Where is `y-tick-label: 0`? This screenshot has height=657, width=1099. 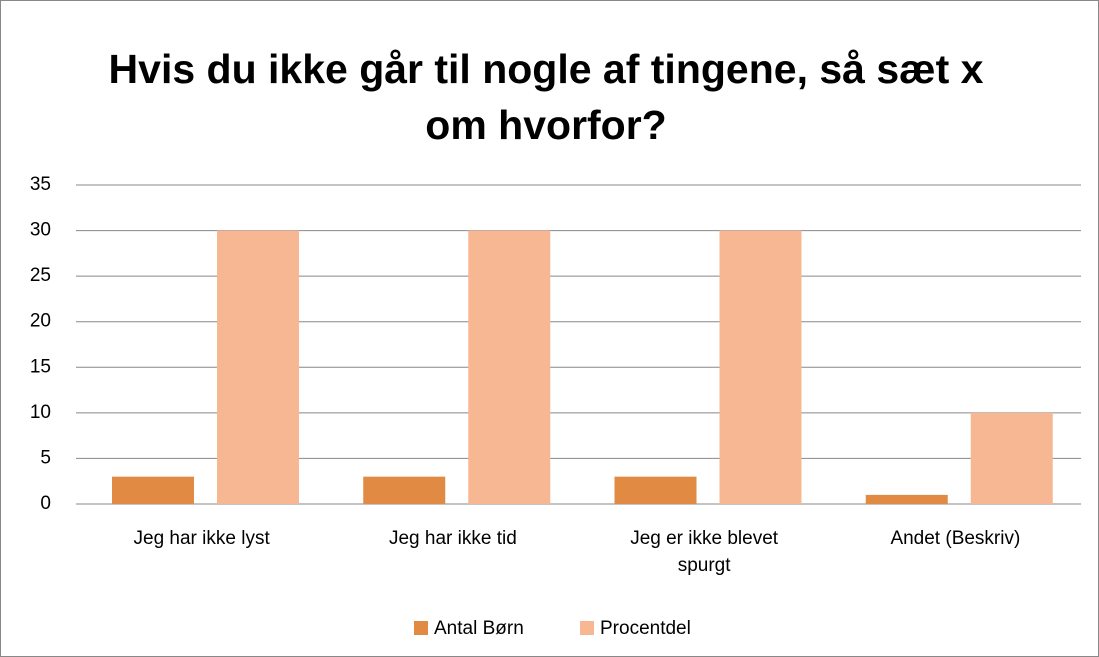
y-tick-label: 0 is located at coordinates (45, 503).